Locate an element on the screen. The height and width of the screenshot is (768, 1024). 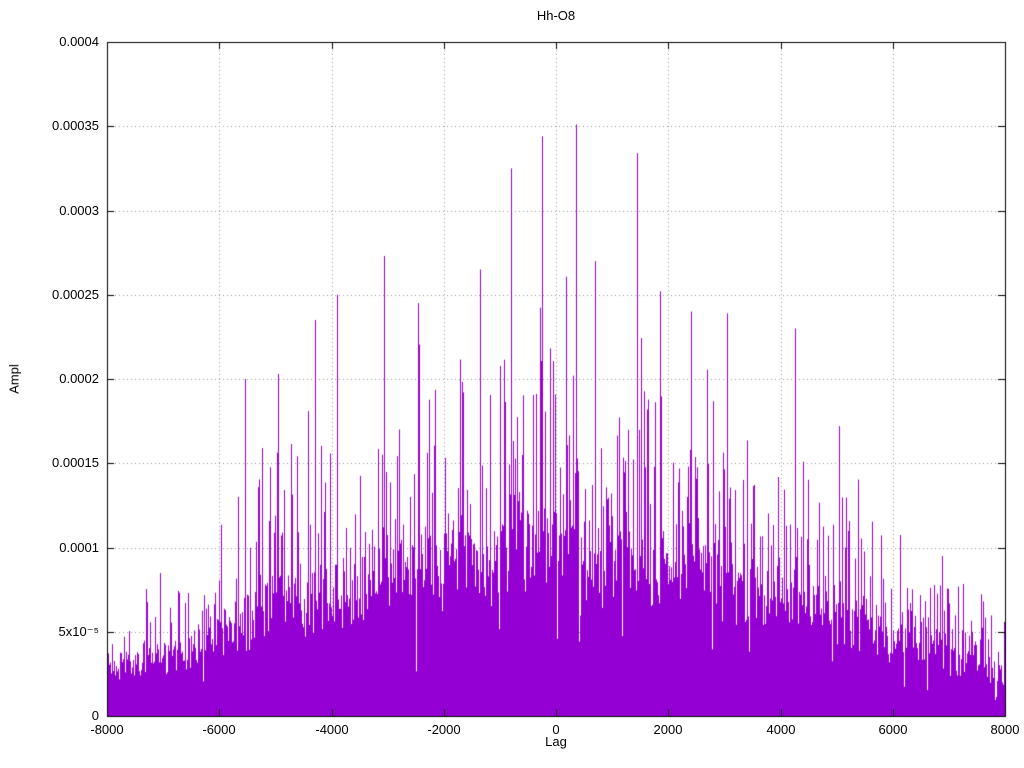
x-tick-label: 2000 is located at coordinates (668, 729).